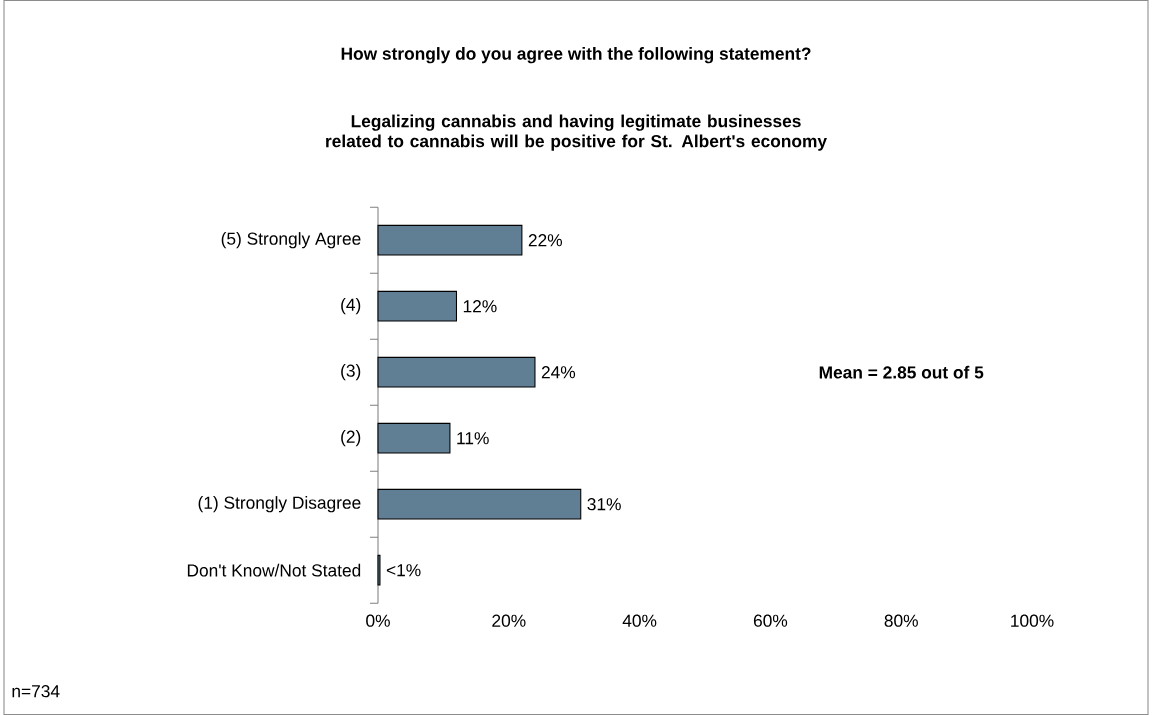 Image resolution: width=1152 pixels, height=715 pixels. Describe the element at coordinates (291, 240) in the screenshot. I see `y-tick-label: (5) Strongly Agree` at that location.